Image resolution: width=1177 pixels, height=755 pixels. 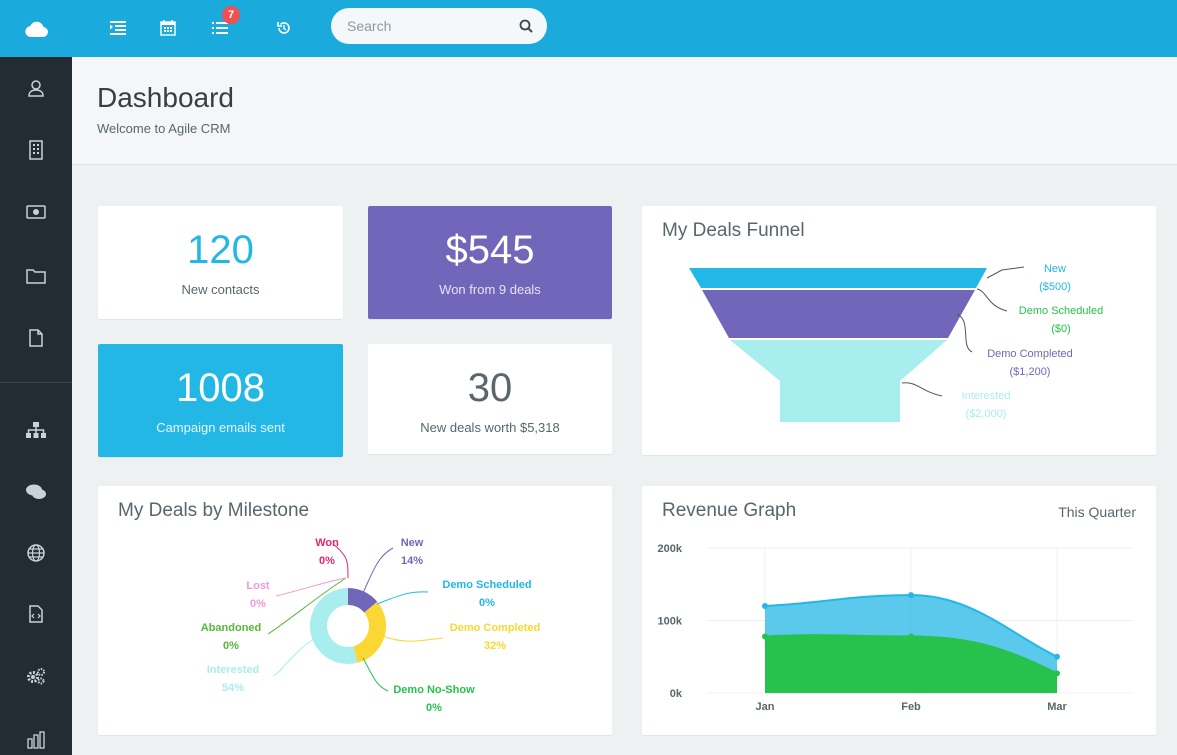 What do you see at coordinates (729, 510) in the screenshot?
I see `card-title: Revenue Graph` at bounding box center [729, 510].